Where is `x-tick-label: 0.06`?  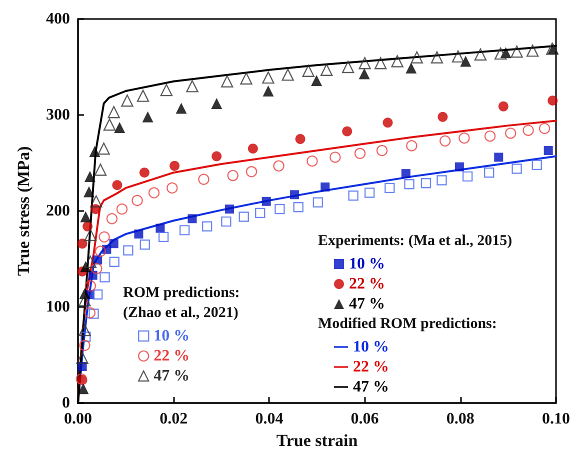 x-tick-label: 0.06 is located at coordinates (364, 419).